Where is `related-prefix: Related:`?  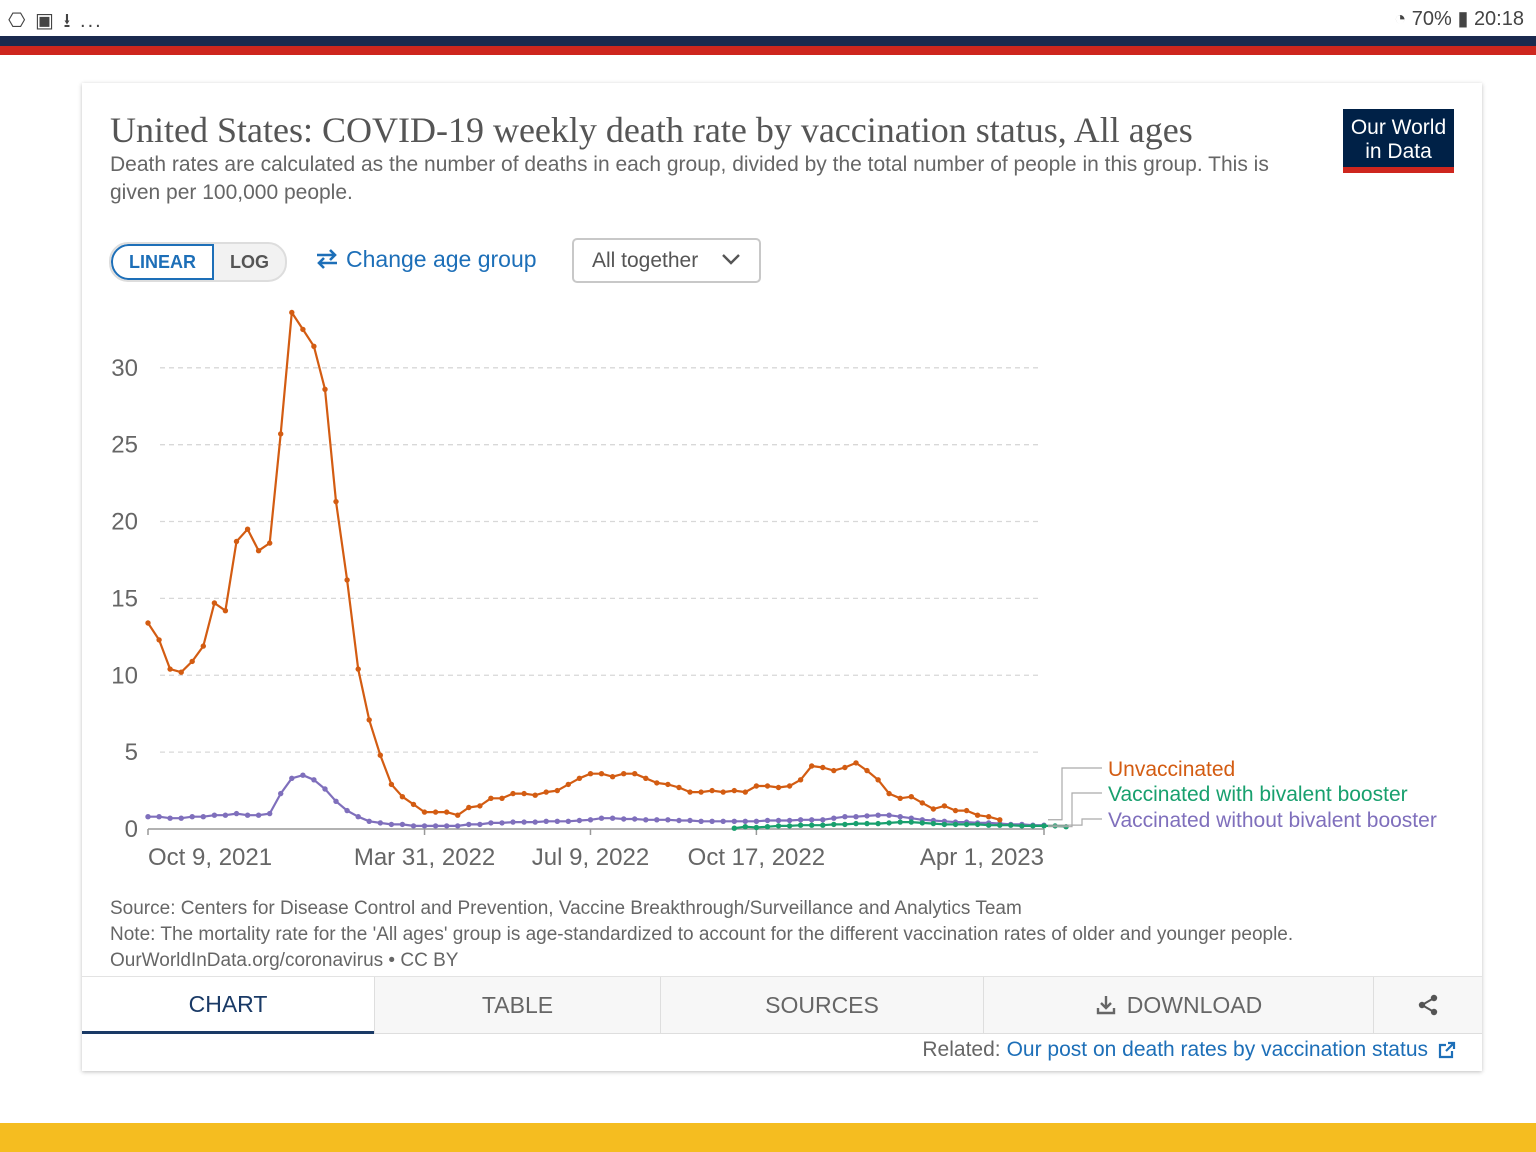 related-prefix: Related: is located at coordinates (961, 1049).